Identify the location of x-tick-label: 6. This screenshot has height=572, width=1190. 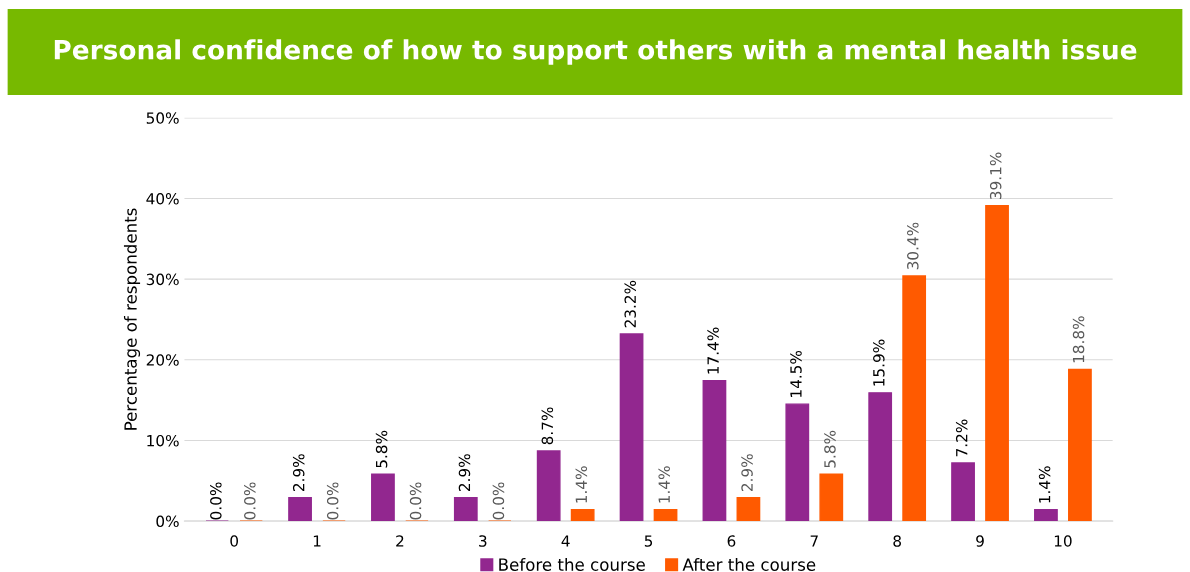
(731, 541).